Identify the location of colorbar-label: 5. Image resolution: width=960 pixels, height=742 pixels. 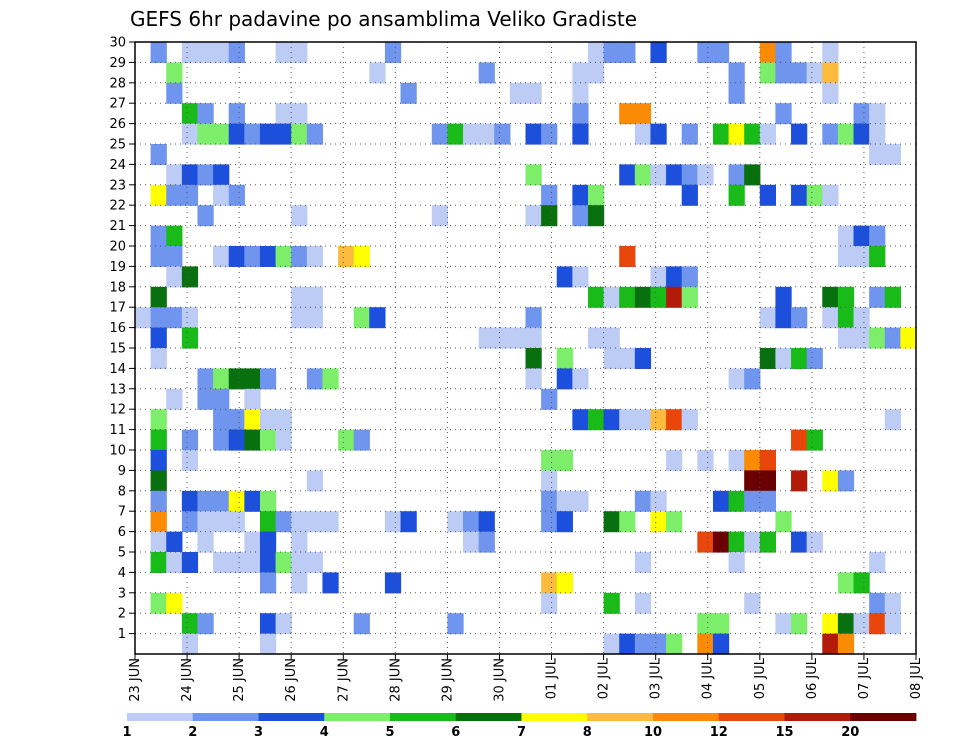
(389, 732).